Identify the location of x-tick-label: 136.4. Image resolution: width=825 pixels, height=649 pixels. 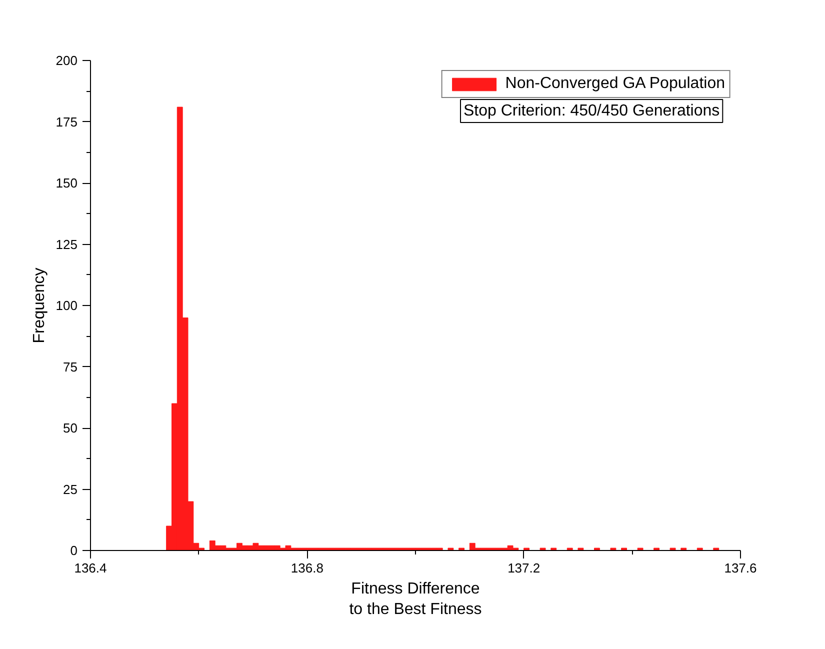
(90, 568).